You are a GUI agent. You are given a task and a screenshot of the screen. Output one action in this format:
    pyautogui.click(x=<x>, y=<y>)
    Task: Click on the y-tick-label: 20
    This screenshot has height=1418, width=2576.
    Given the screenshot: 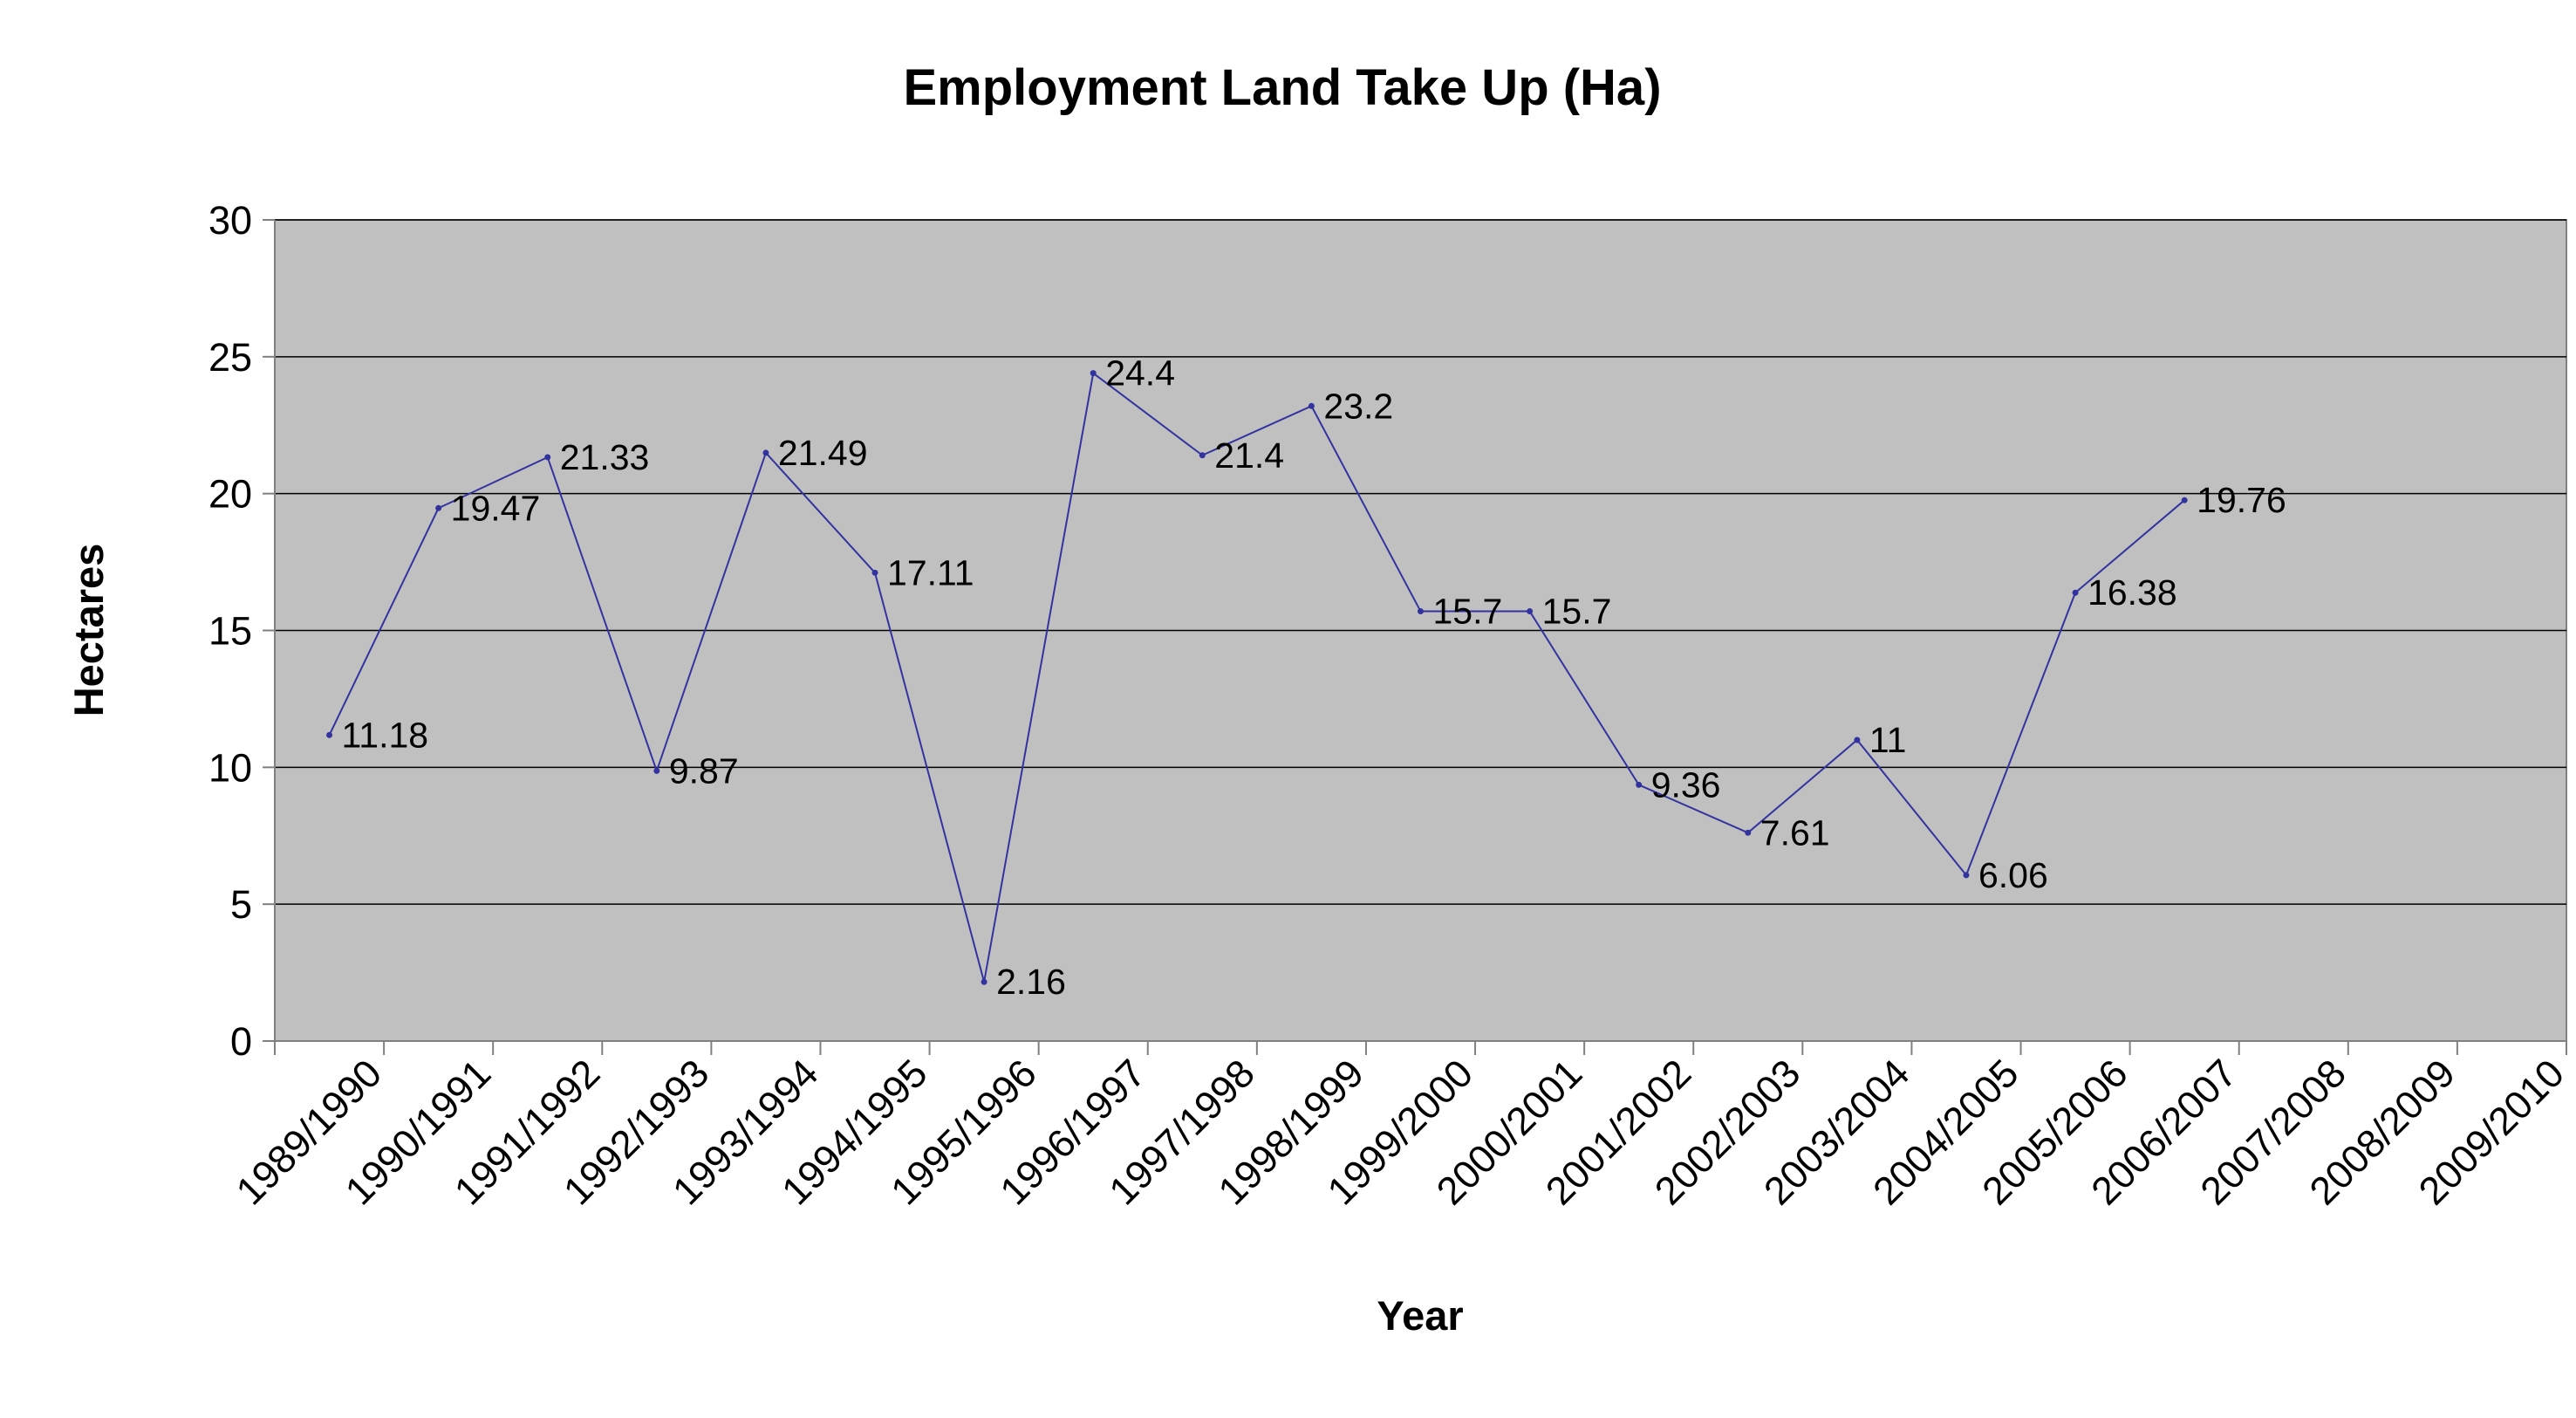 What is the action you would take?
    pyautogui.click(x=230, y=494)
    